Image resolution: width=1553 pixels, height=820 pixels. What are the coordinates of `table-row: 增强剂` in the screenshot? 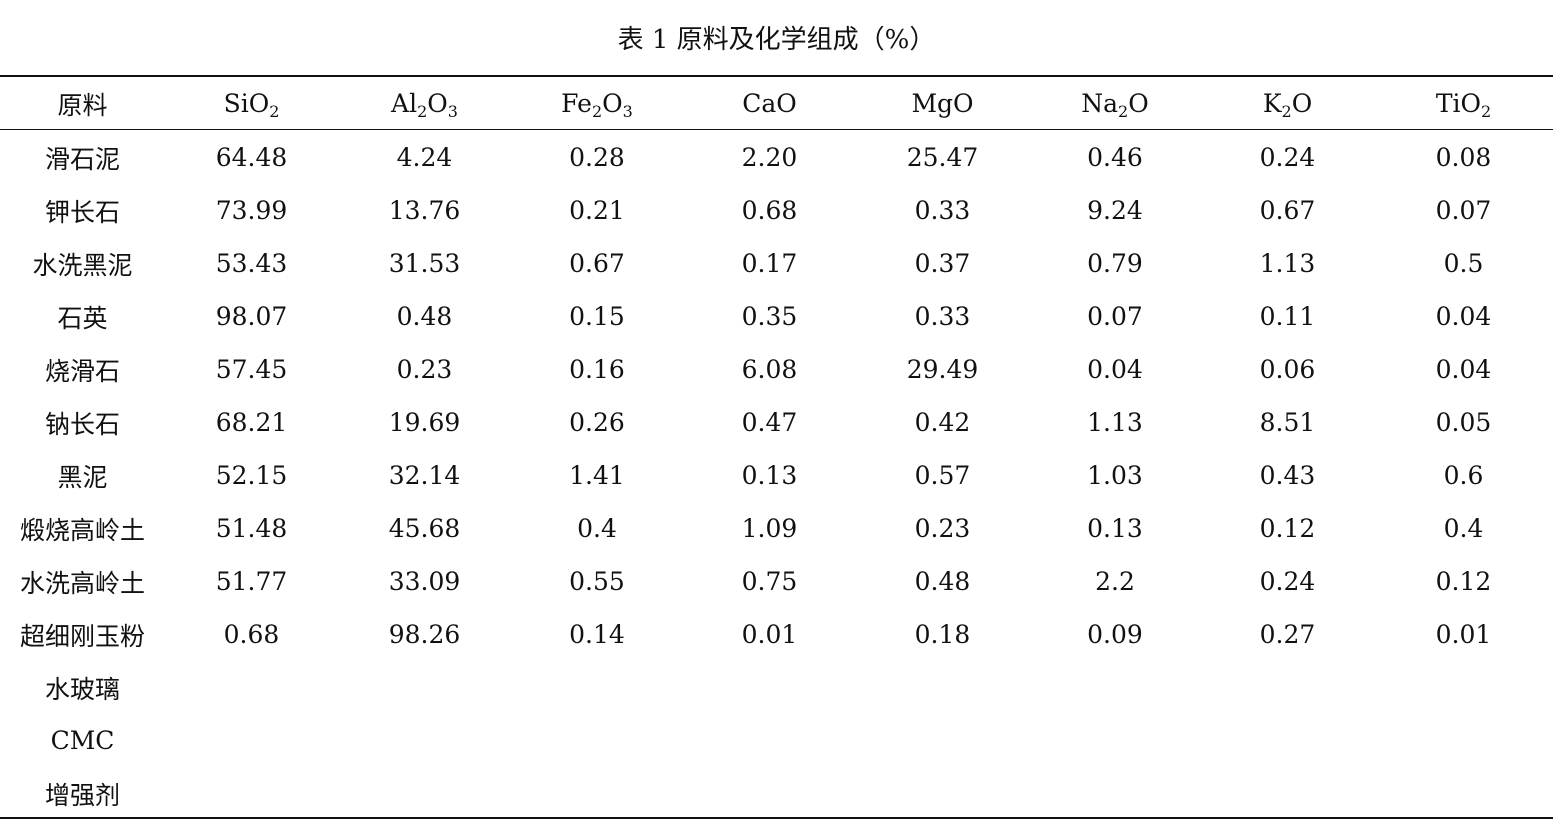 It's located at (776, 793).